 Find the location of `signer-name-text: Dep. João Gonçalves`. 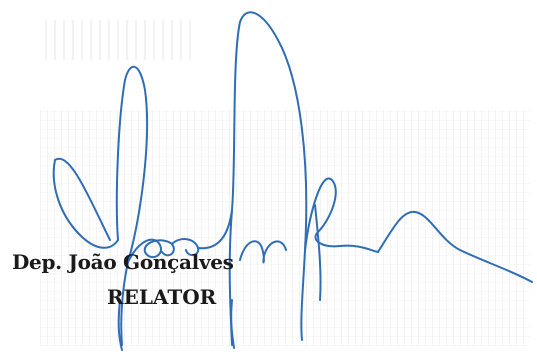

signer-name-text: Dep. João Gonçalves is located at coordinates (123, 262).